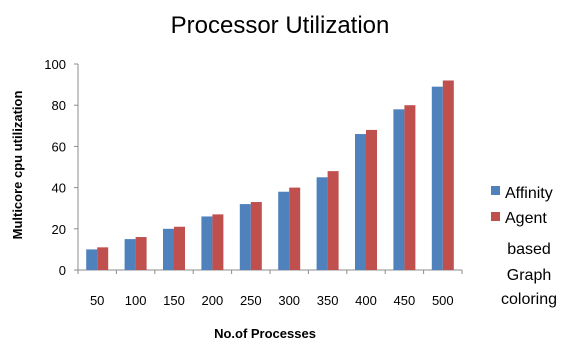 This screenshot has height=345, width=570. I want to click on legend-label: Graph, so click(529, 275).